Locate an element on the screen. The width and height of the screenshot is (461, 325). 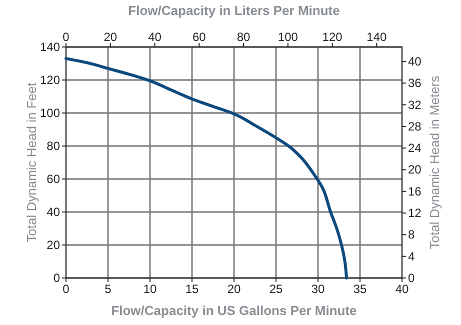
x2-tick-label: 80 is located at coordinates (243, 37).